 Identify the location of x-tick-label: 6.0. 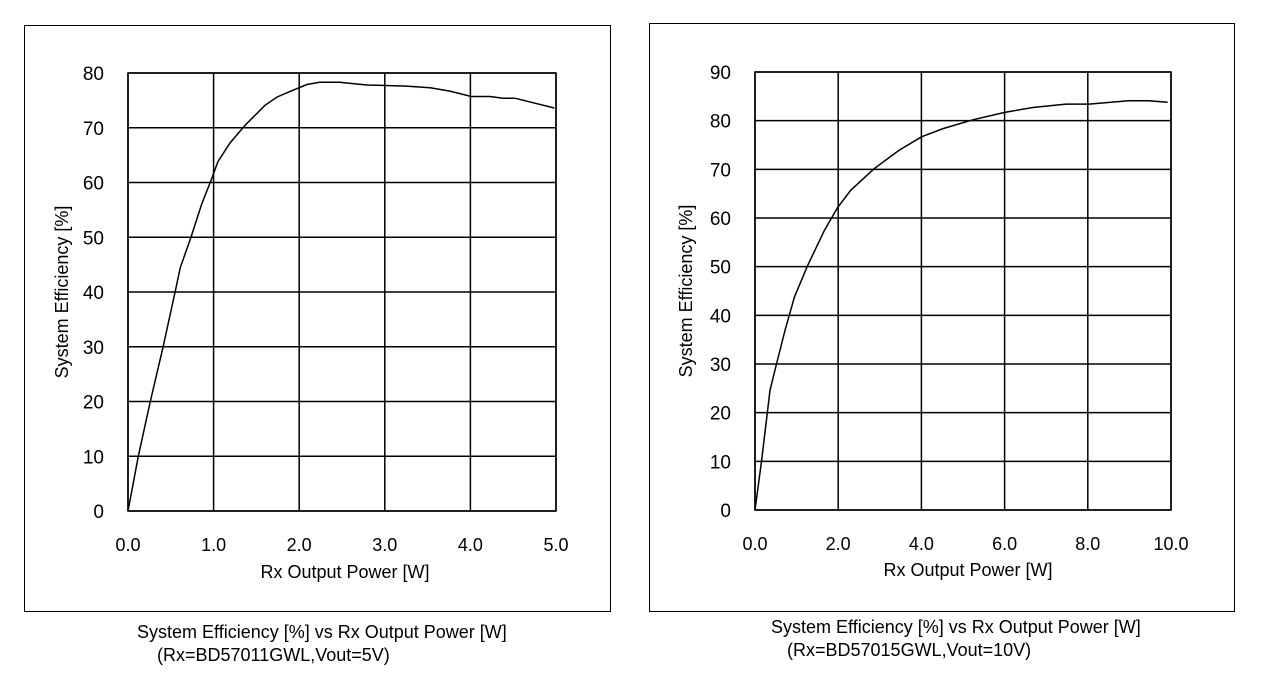
(1004, 544).